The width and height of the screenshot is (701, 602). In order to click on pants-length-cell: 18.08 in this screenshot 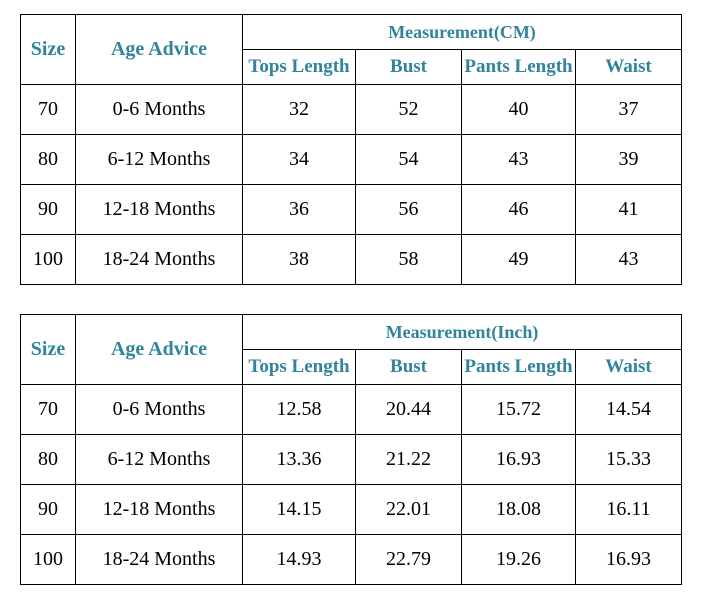, I will do `click(518, 509)`.